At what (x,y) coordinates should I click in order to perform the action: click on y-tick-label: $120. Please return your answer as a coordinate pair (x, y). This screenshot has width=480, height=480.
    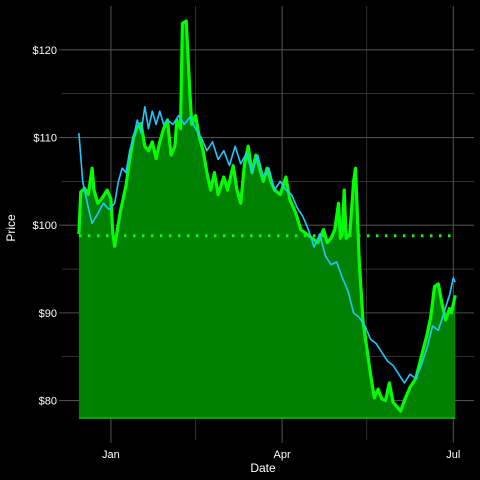
    Looking at the image, I should click on (45, 51).